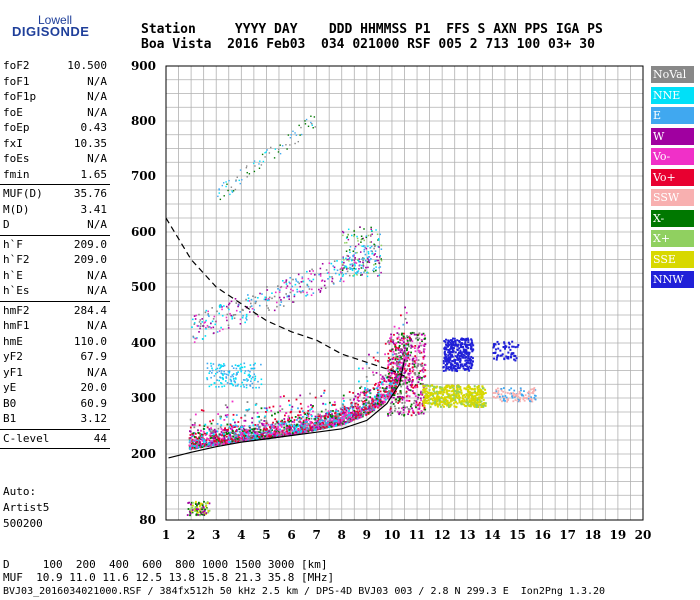 The width and height of the screenshot is (700, 600). What do you see at coordinates (10, 418) in the screenshot?
I see `param-key: B1` at bounding box center [10, 418].